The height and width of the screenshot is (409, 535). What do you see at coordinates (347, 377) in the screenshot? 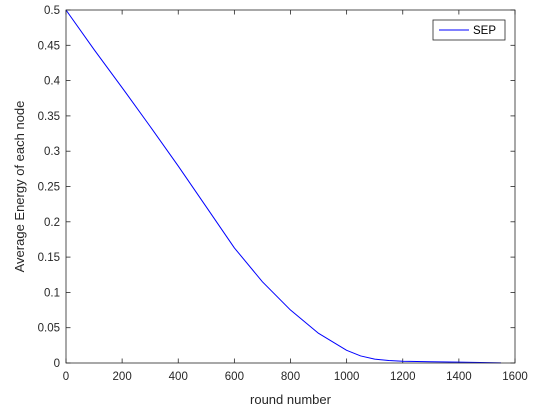
I see `x-tick-label: 1000` at bounding box center [347, 377].